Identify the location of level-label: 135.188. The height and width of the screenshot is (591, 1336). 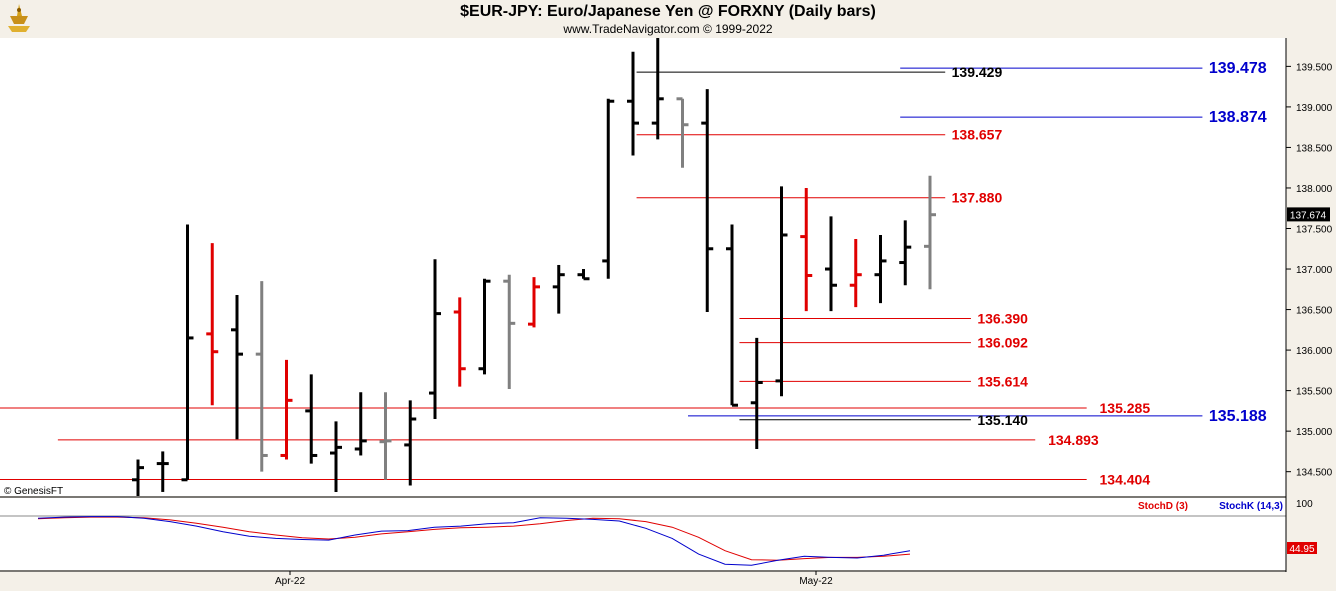
(1238, 416).